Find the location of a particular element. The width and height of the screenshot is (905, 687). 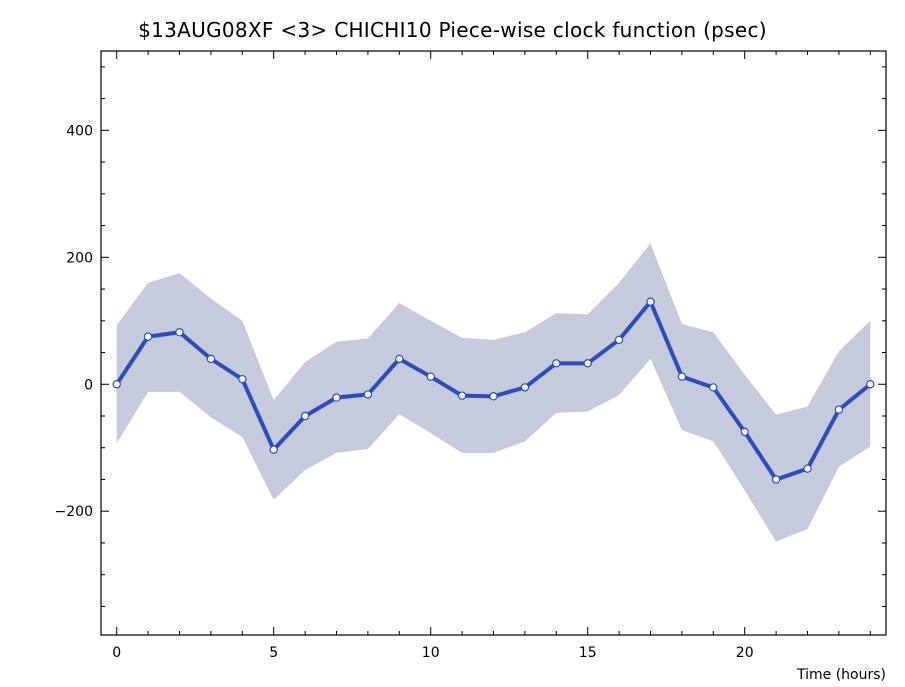

x-tick-label: 0 is located at coordinates (116, 653).